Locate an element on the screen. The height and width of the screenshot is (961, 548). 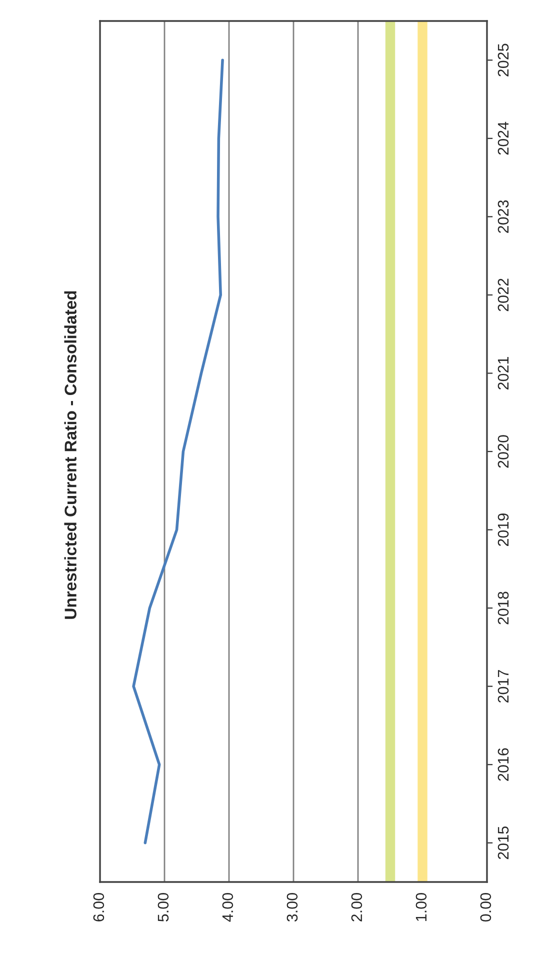
x-tick-label: 1.00 is located at coordinates (421, 907).